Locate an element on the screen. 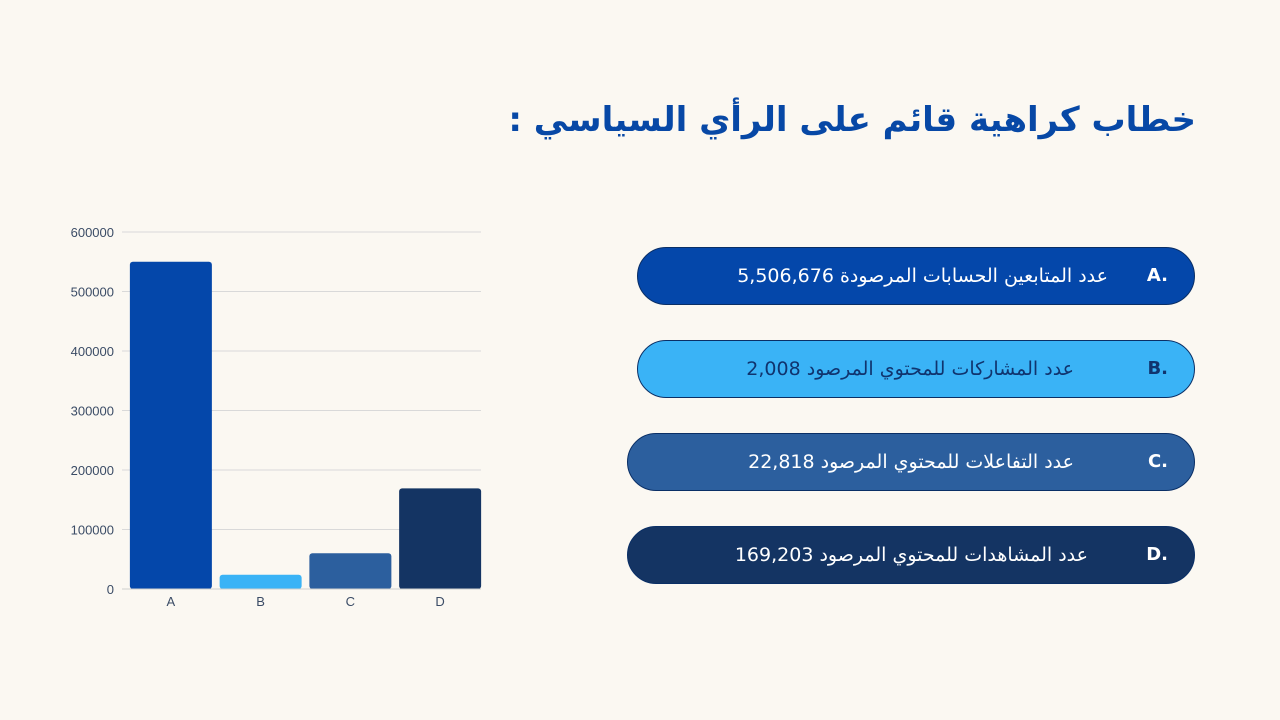 The height and width of the screenshot is (720, 1280). x-tick-label: A is located at coordinates (171, 601).